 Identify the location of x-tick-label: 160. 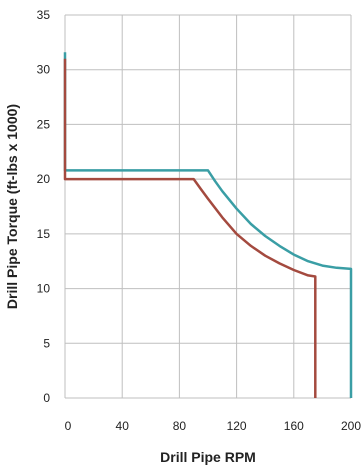
(294, 426).